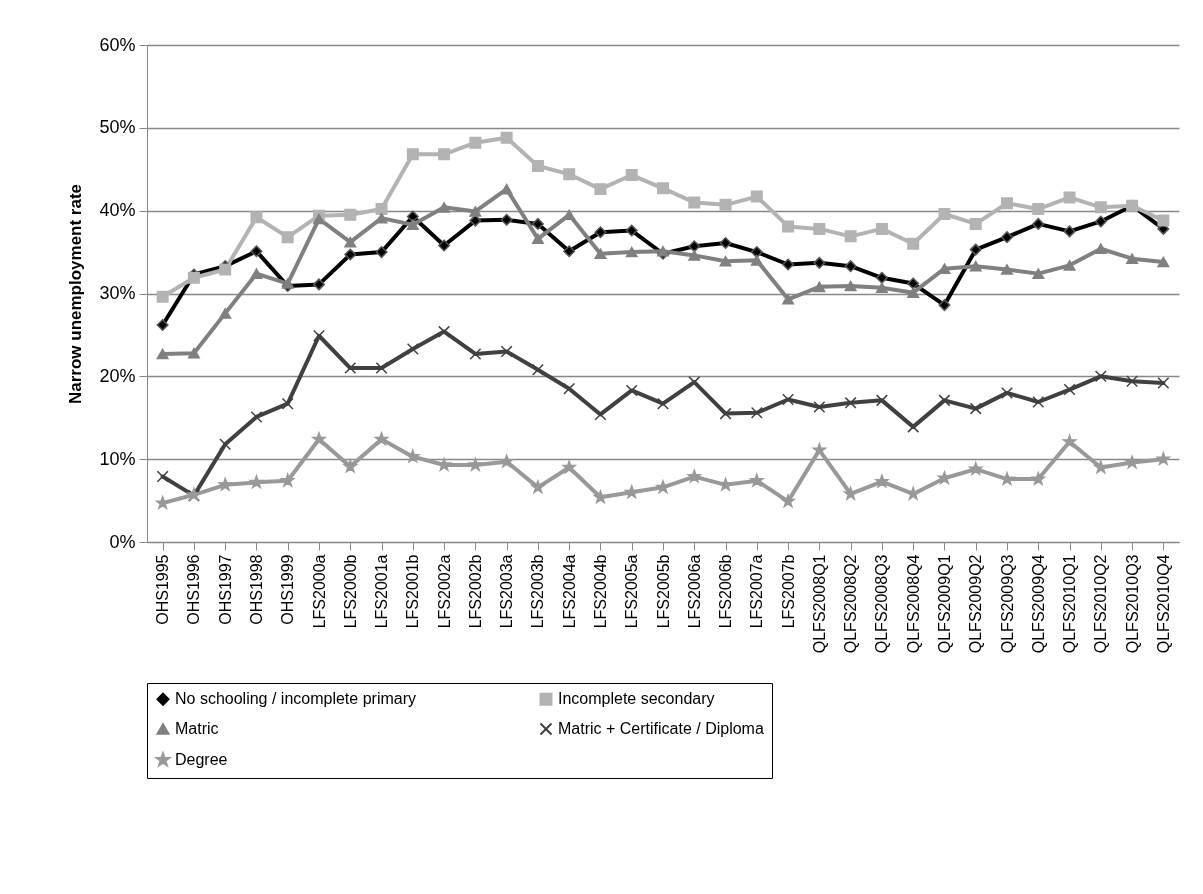 The width and height of the screenshot is (1203, 894). Describe the element at coordinates (413, 591) in the screenshot. I see `x-tick-label: LFS2001b` at that location.